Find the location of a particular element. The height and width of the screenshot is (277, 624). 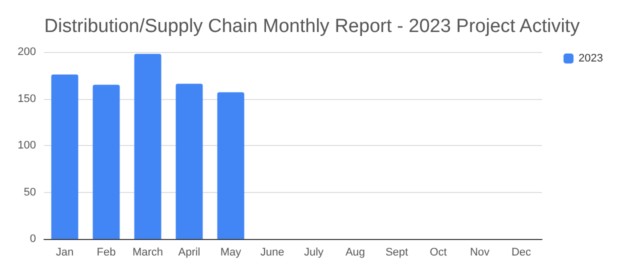

x-tick-label: July is located at coordinates (314, 252).